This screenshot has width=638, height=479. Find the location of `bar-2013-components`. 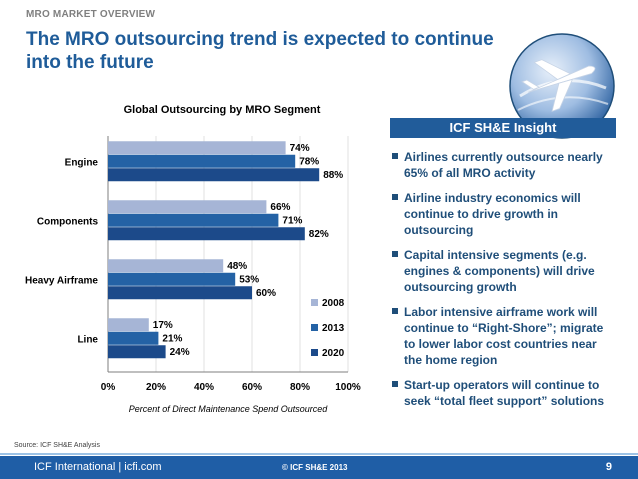

bar-2013-components is located at coordinates (193, 220).